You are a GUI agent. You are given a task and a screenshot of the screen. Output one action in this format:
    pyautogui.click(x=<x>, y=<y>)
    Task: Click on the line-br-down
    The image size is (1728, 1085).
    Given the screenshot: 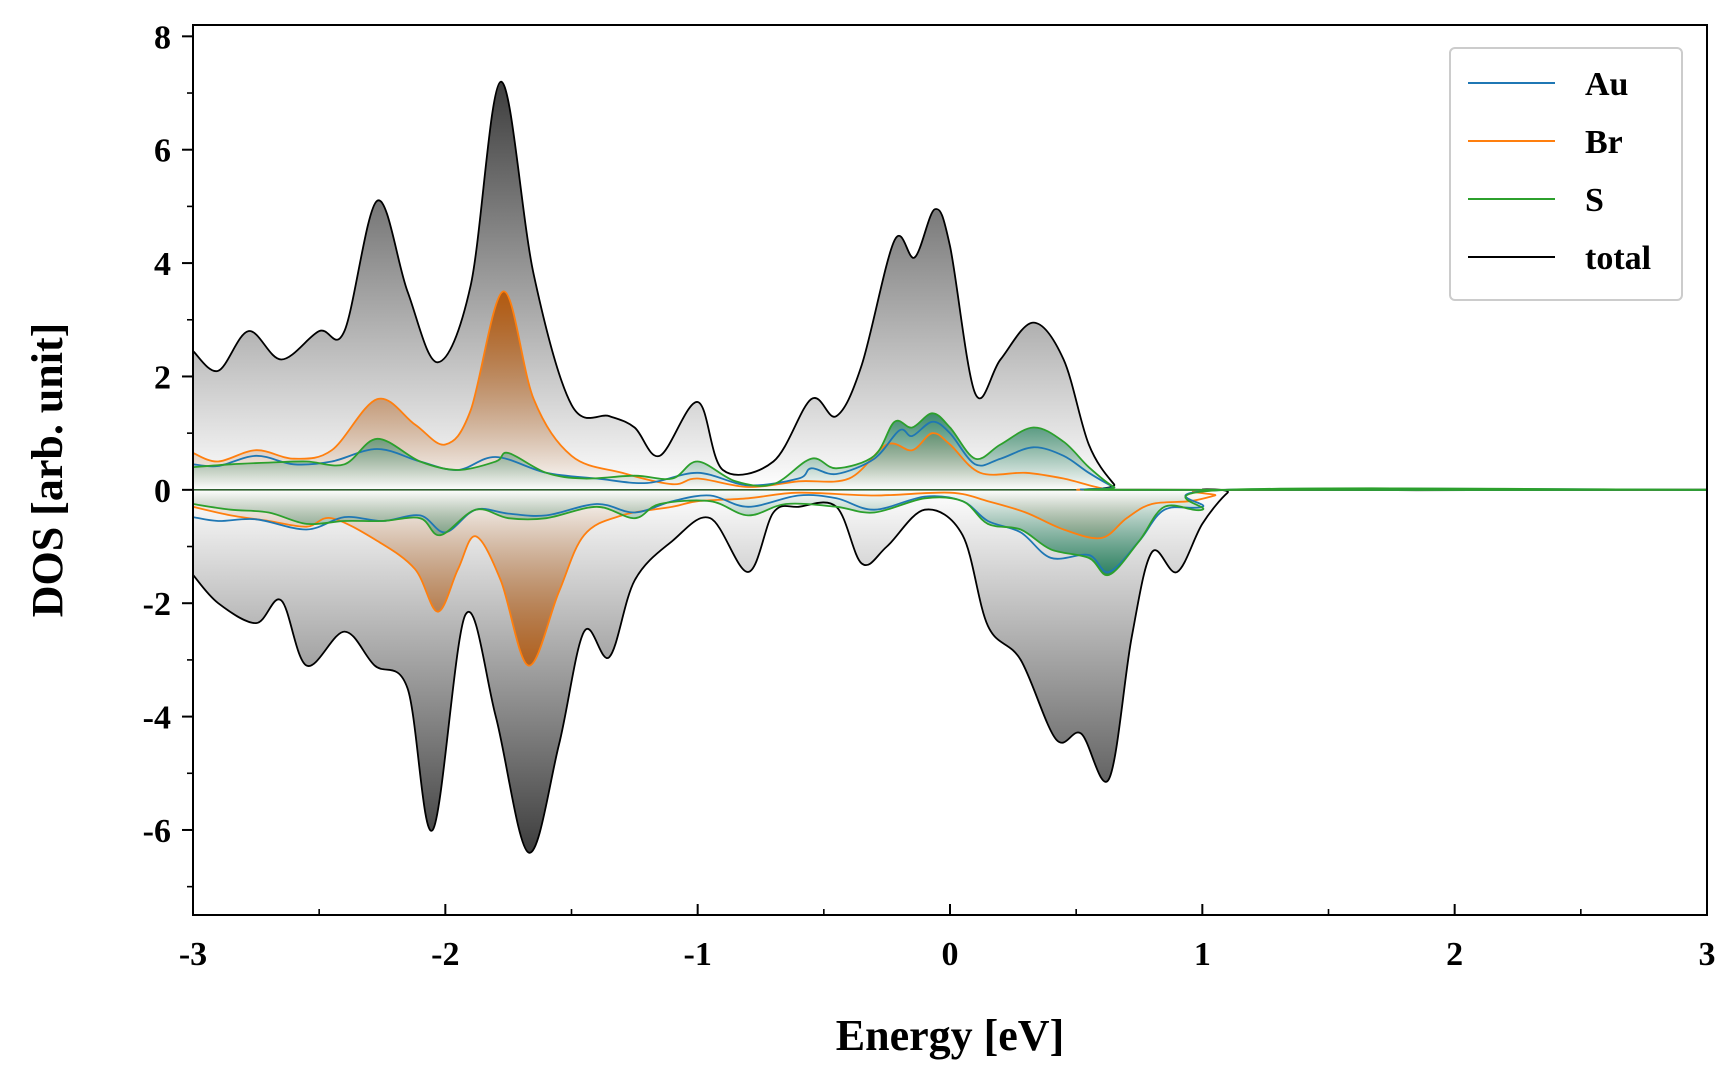 What is the action you would take?
    pyautogui.click(x=950, y=577)
    